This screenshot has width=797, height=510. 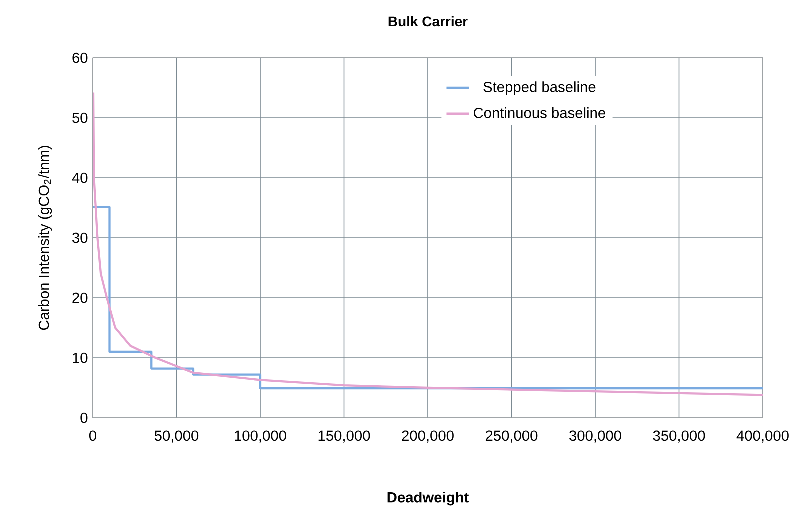 What do you see at coordinates (428, 499) in the screenshot?
I see `x-axis-title: Deadweight` at bounding box center [428, 499].